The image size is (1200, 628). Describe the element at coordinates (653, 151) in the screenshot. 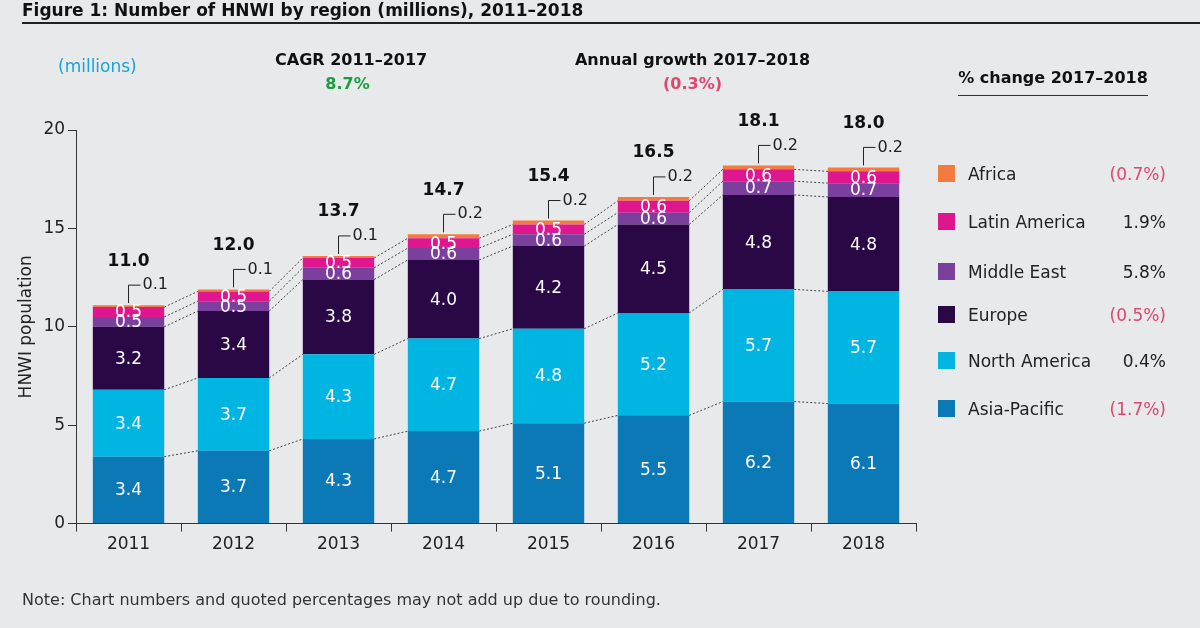

I see `total-label: 16.5` at that location.